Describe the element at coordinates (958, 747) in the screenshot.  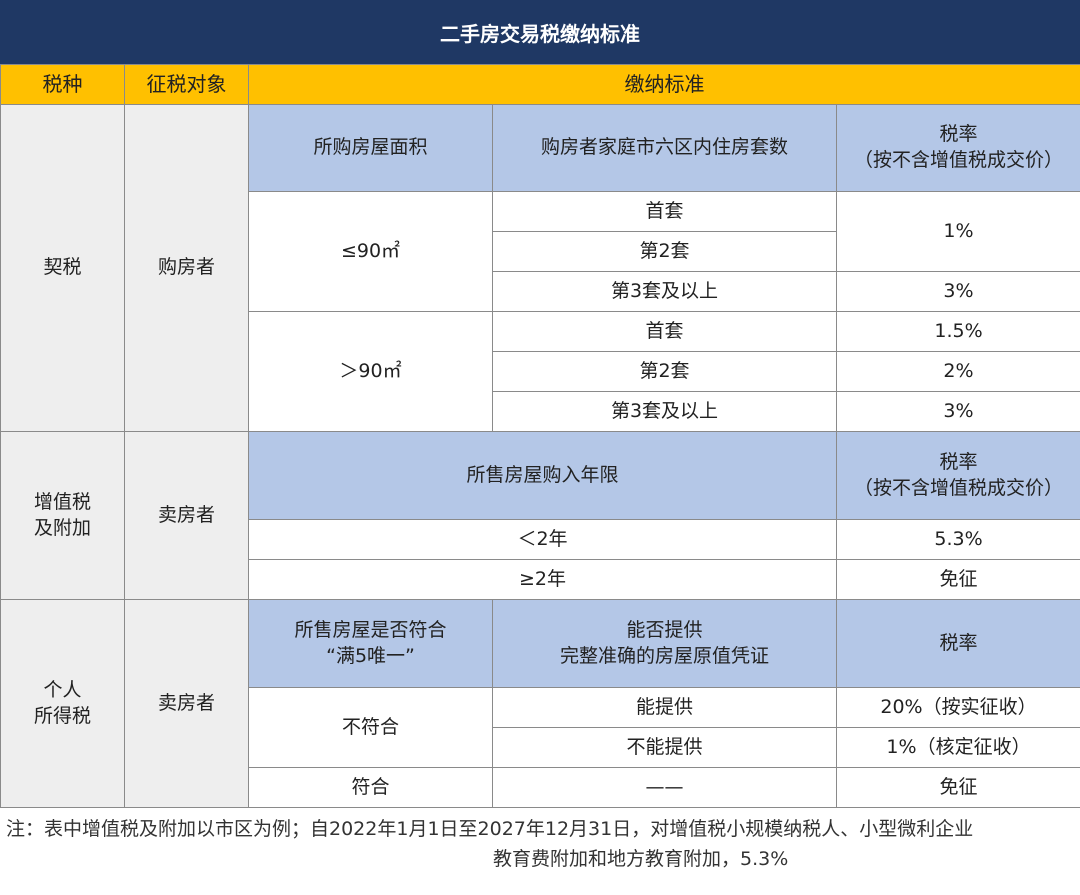
I see `rate-cannot: 1%（核定征收）` at that location.